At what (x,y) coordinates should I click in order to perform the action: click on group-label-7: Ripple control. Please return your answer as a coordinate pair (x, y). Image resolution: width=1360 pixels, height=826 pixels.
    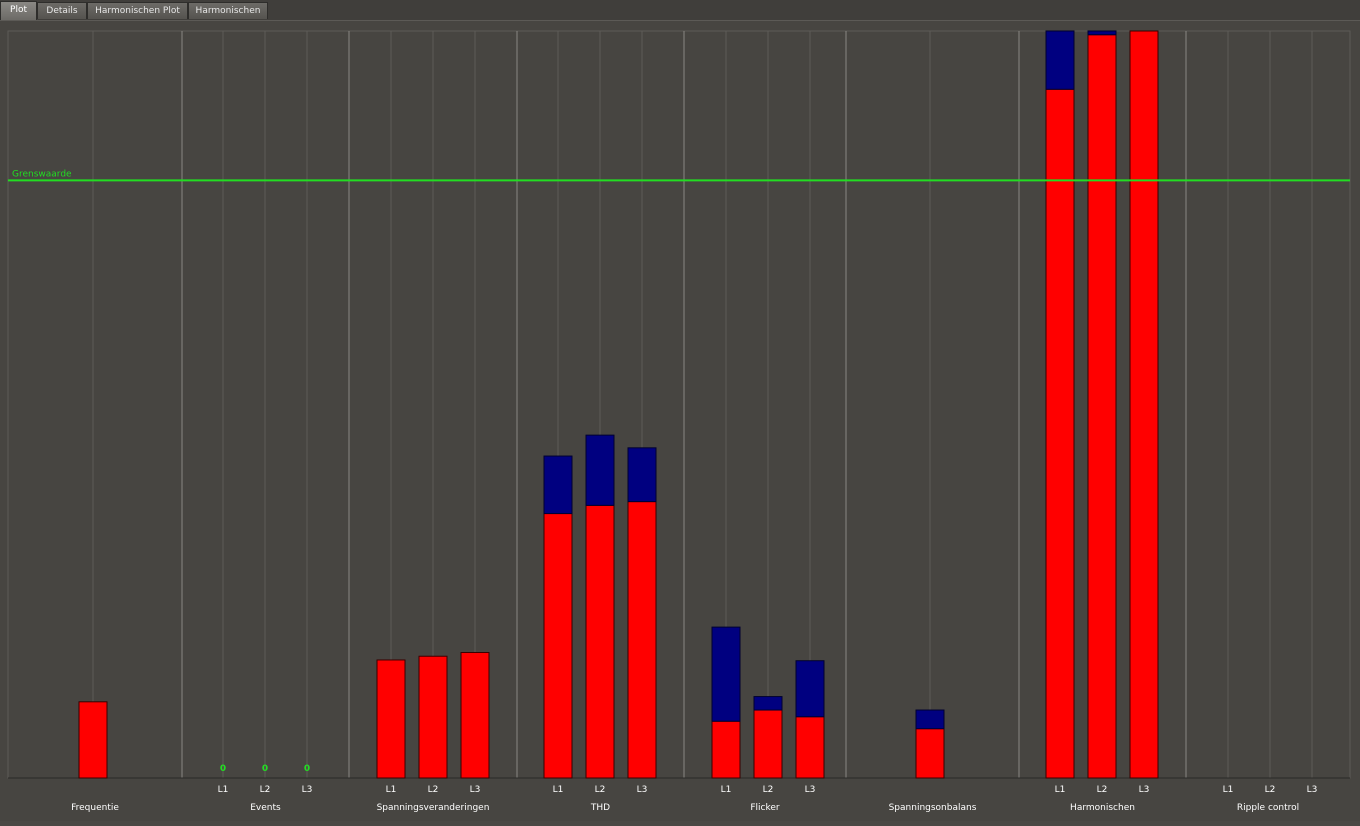
    Looking at the image, I should click on (1268, 808).